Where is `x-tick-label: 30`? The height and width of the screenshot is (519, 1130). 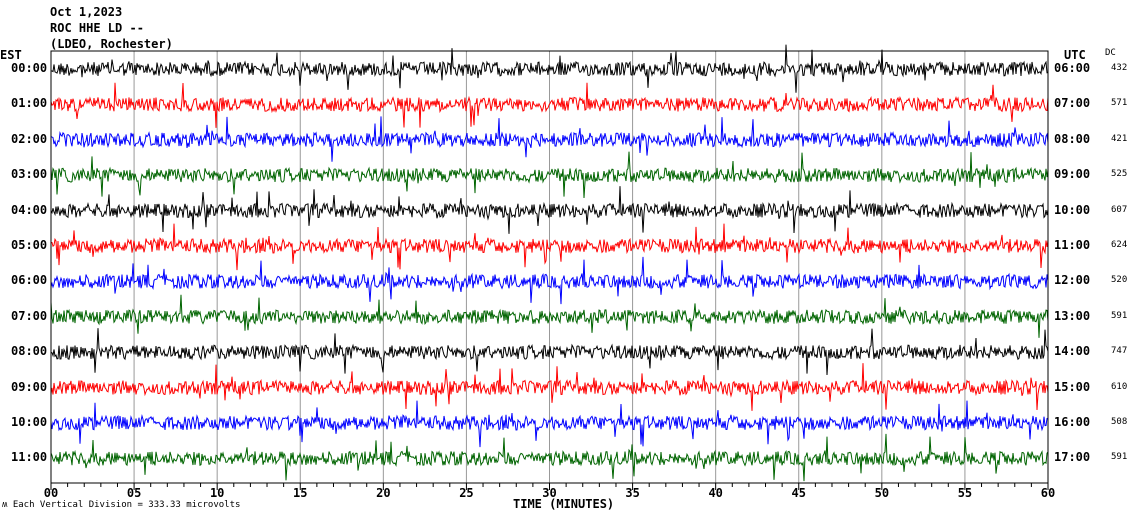 x-tick-label: 30 is located at coordinates (549, 493).